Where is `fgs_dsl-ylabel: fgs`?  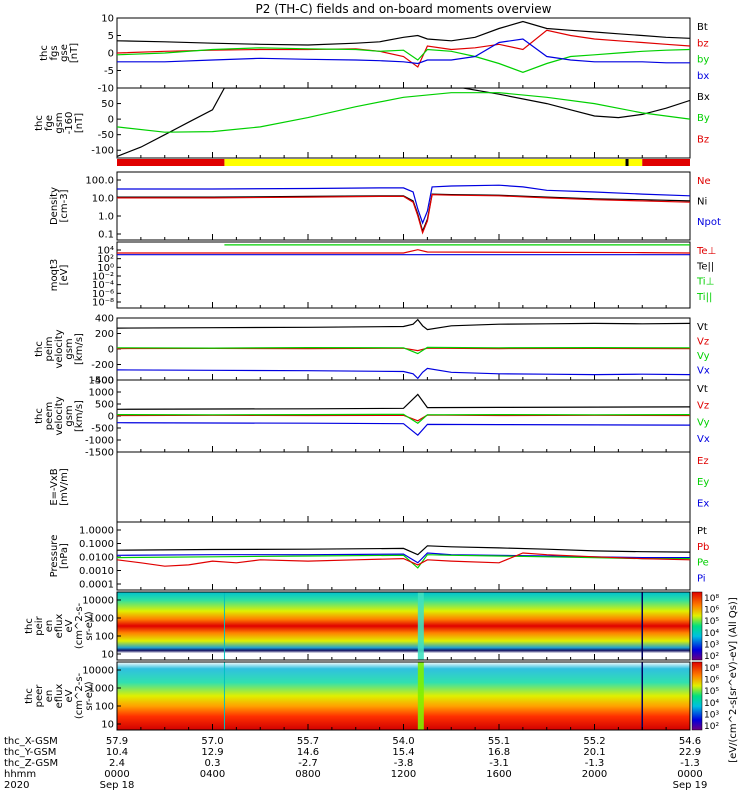
fgs_dsl-ylabel: fgs is located at coordinates (54, 52).